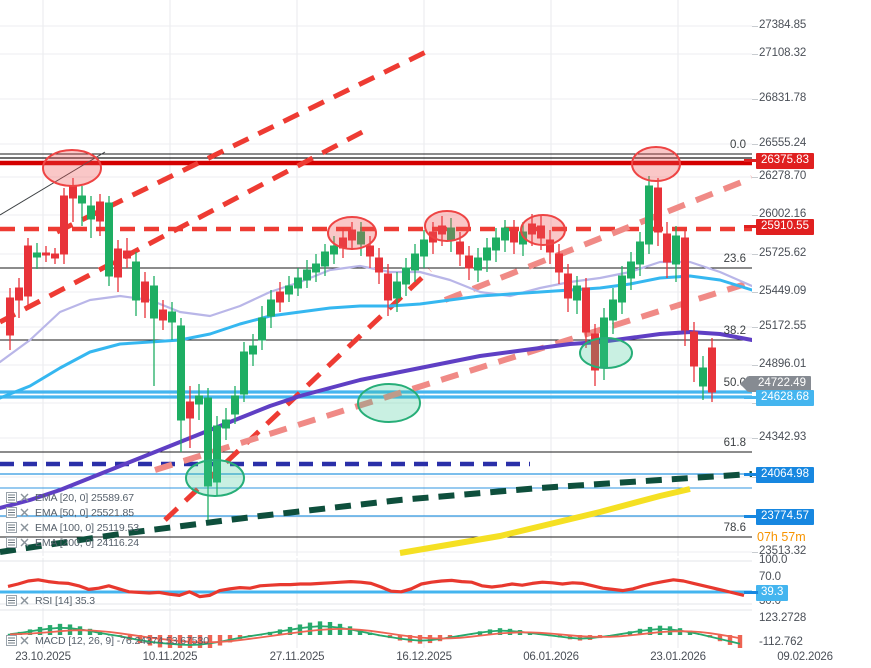  What do you see at coordinates (785, 161) in the screenshot?
I see `price-level-tag: 26375.83` at bounding box center [785, 161].